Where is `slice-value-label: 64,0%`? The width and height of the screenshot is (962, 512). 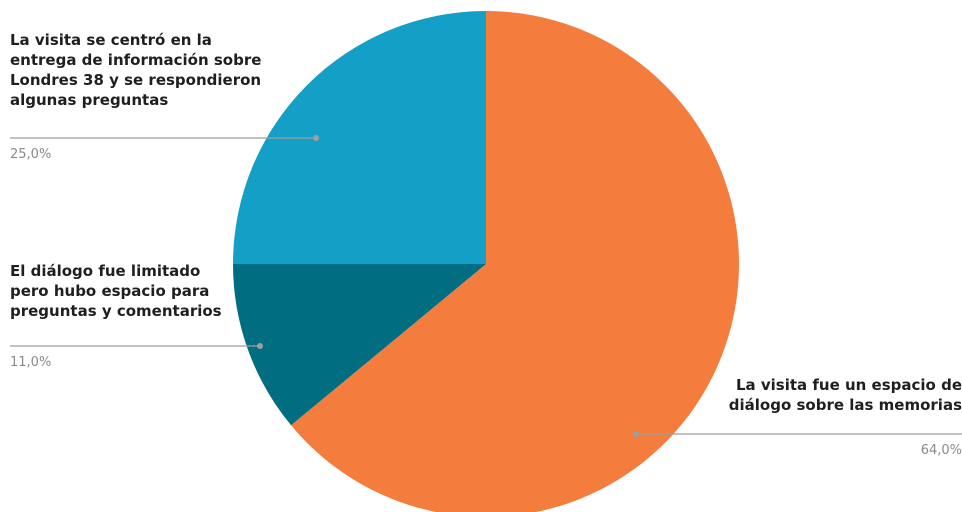 slice-value-label: 64,0% is located at coordinates (941, 450).